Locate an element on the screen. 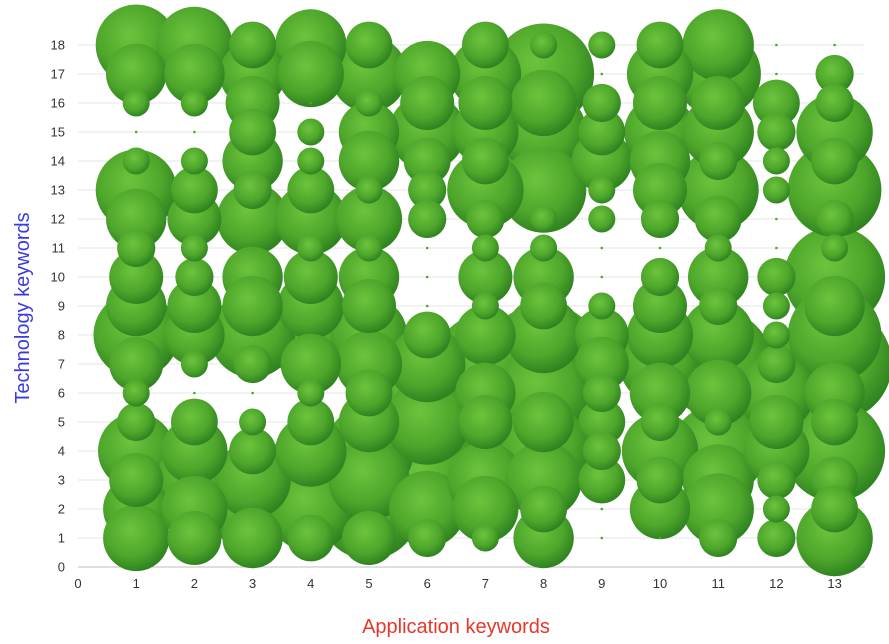  x-tick-label: 0 is located at coordinates (77, 583).